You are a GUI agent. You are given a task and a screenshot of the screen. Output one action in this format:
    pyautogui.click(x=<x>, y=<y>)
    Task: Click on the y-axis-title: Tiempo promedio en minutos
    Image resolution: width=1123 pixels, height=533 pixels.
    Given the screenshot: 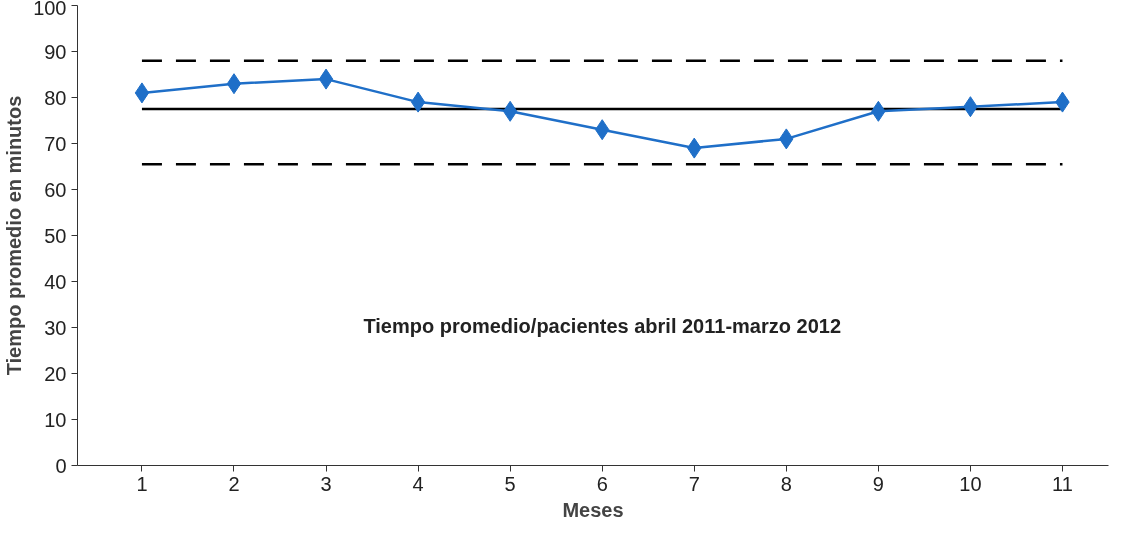 What is the action you would take?
    pyautogui.click(x=14, y=235)
    